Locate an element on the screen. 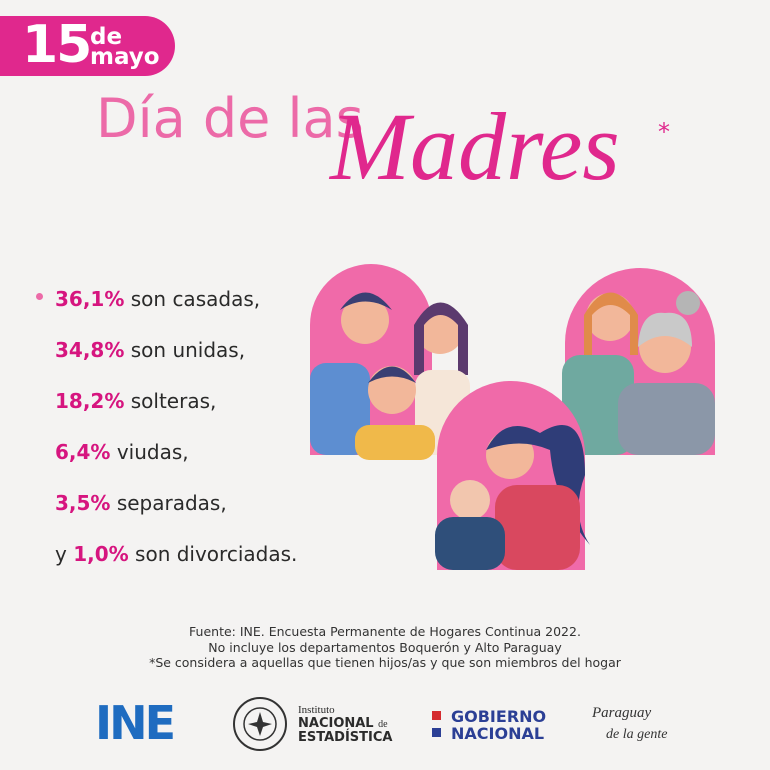 The image size is (770, 770). stat-item: 18,2% solteras, is located at coordinates (135, 401).